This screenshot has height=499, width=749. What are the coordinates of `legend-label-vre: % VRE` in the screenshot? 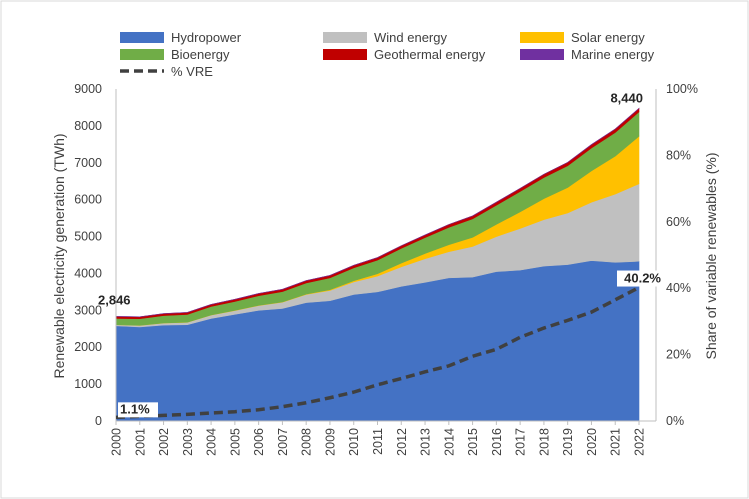 It's located at (192, 71).